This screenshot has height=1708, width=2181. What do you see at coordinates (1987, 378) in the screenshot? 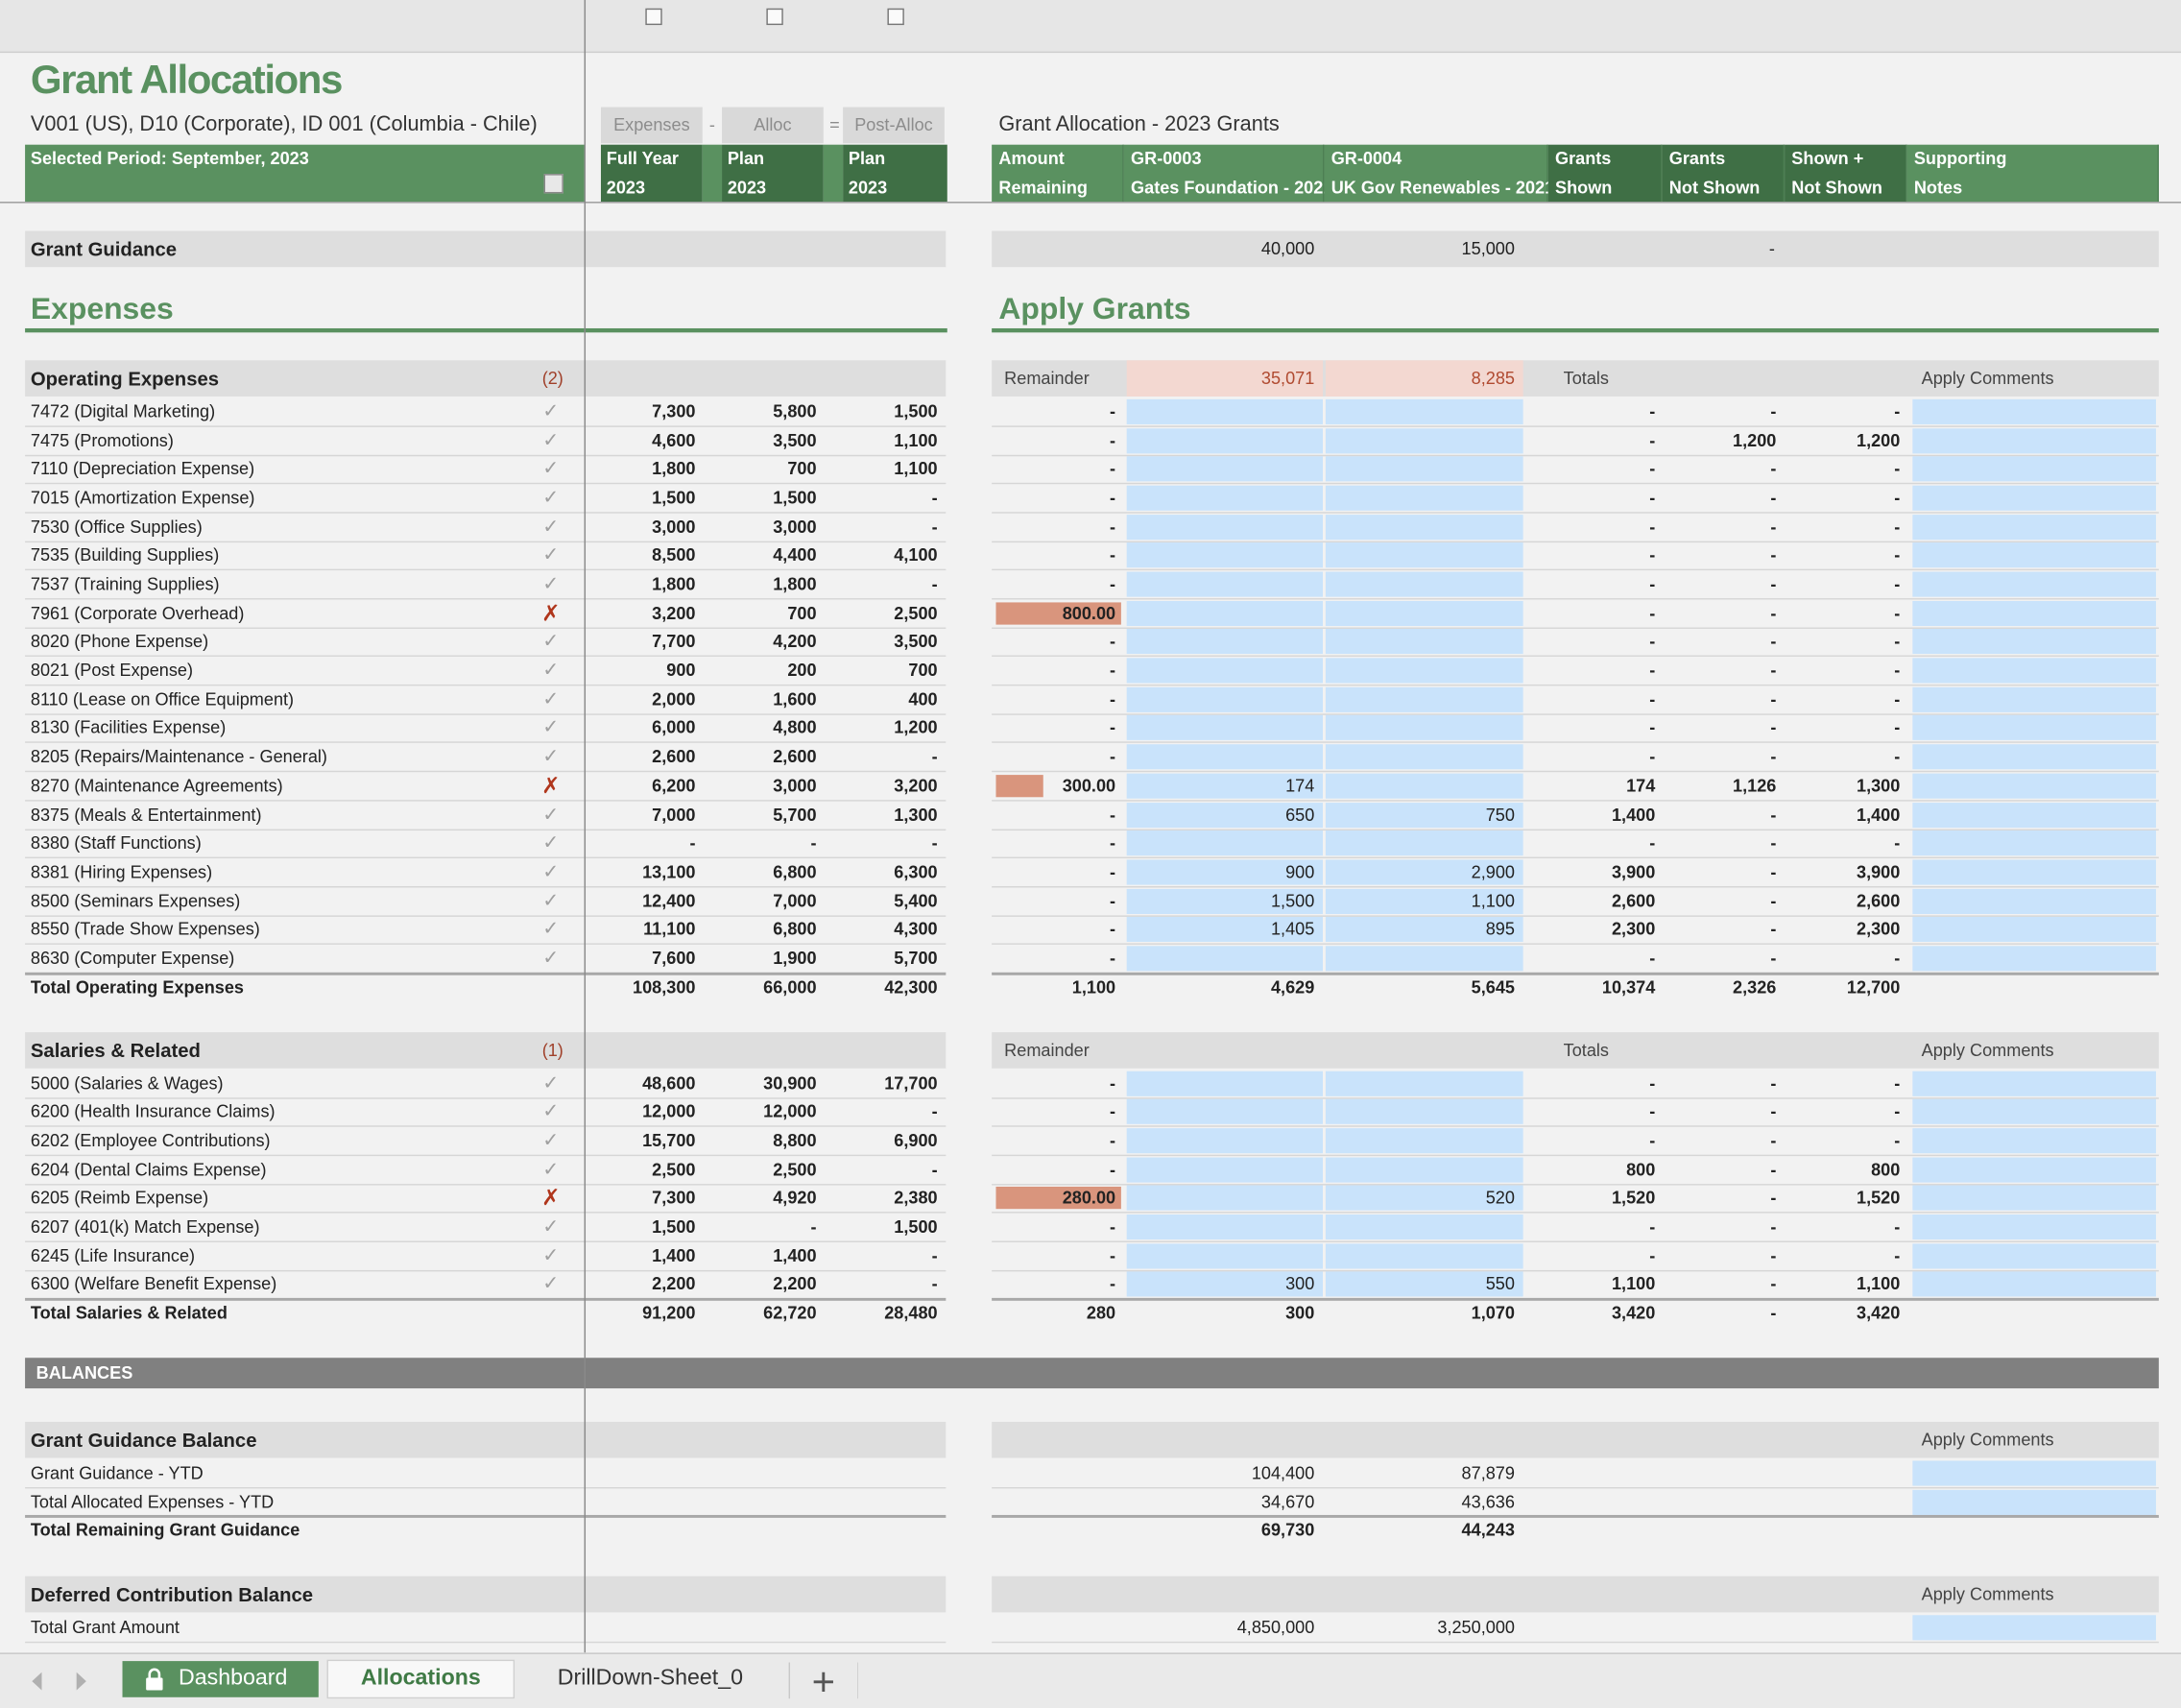
I see `comments-label: Apply Comments` at bounding box center [1987, 378].